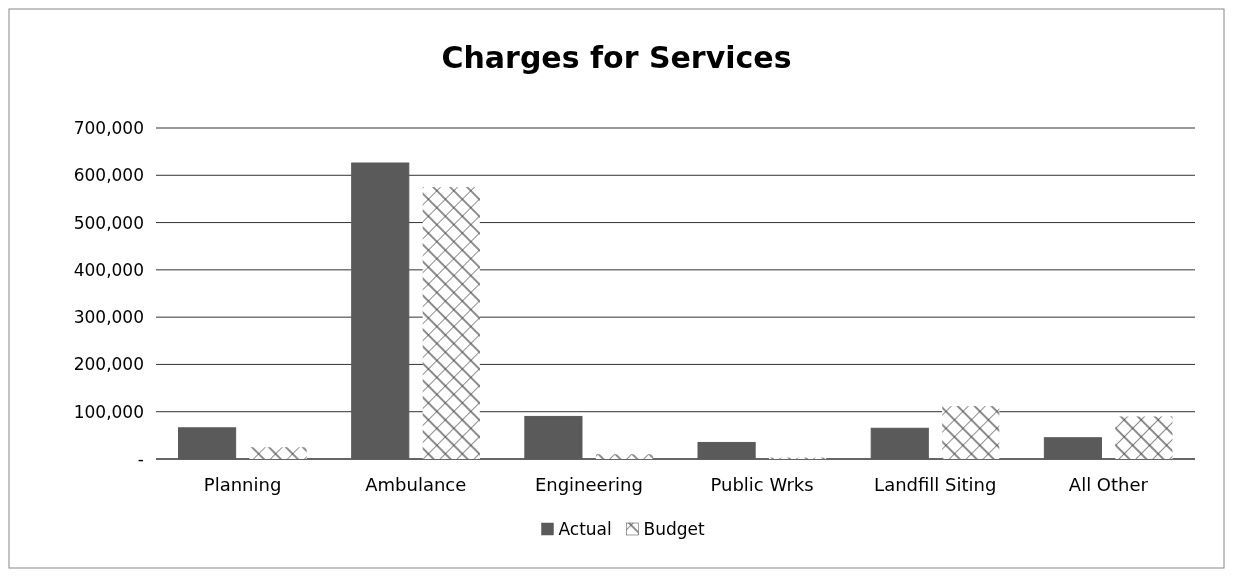 The height and width of the screenshot is (577, 1233). What do you see at coordinates (1108, 484) in the screenshot?
I see `x-tick-label: All Other` at bounding box center [1108, 484].